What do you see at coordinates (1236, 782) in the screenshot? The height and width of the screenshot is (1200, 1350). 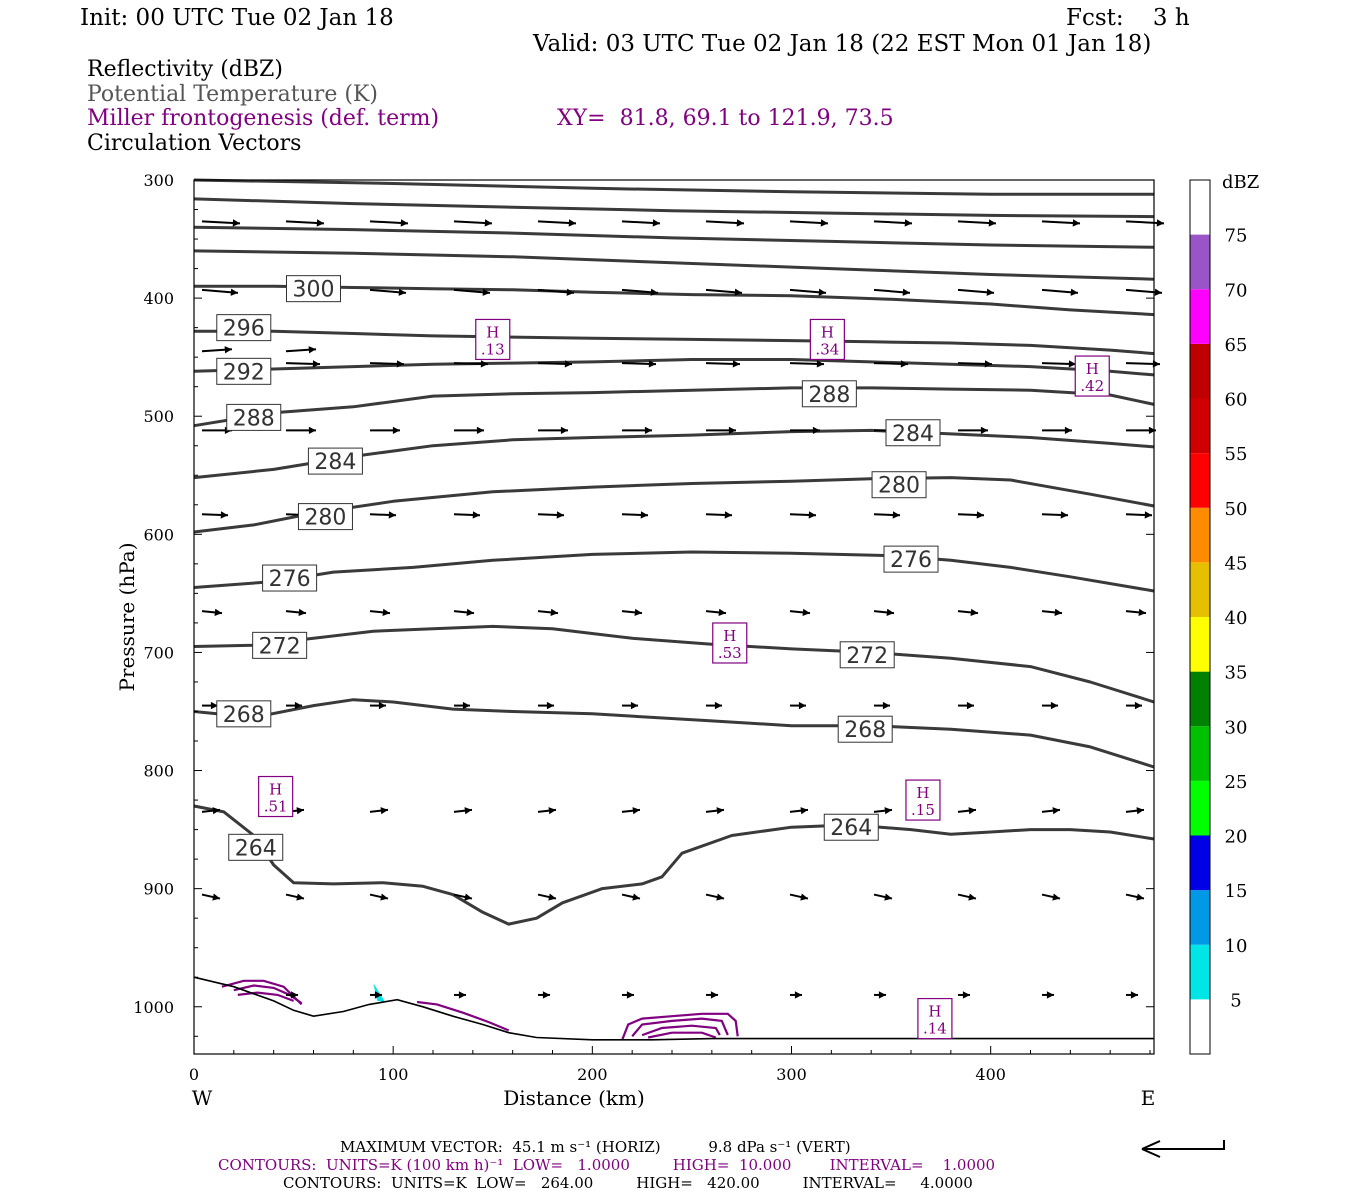 I see `colorbar-tick-label: 25` at bounding box center [1236, 782].